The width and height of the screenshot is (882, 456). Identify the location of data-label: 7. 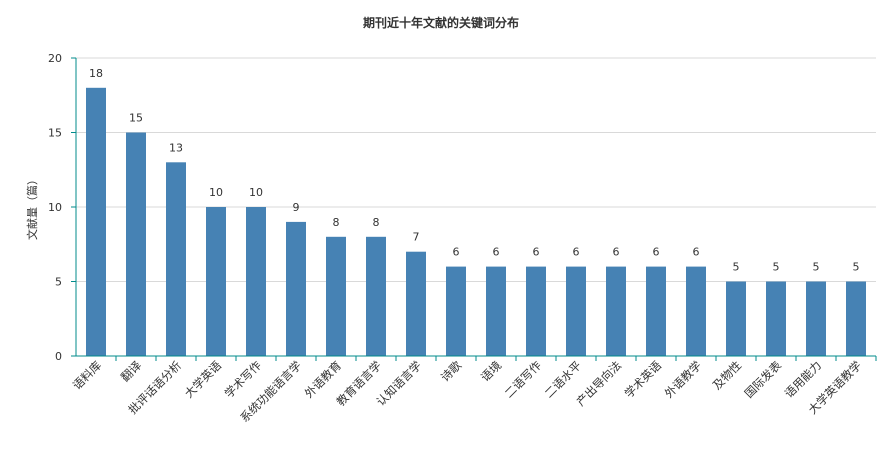
(416, 237).